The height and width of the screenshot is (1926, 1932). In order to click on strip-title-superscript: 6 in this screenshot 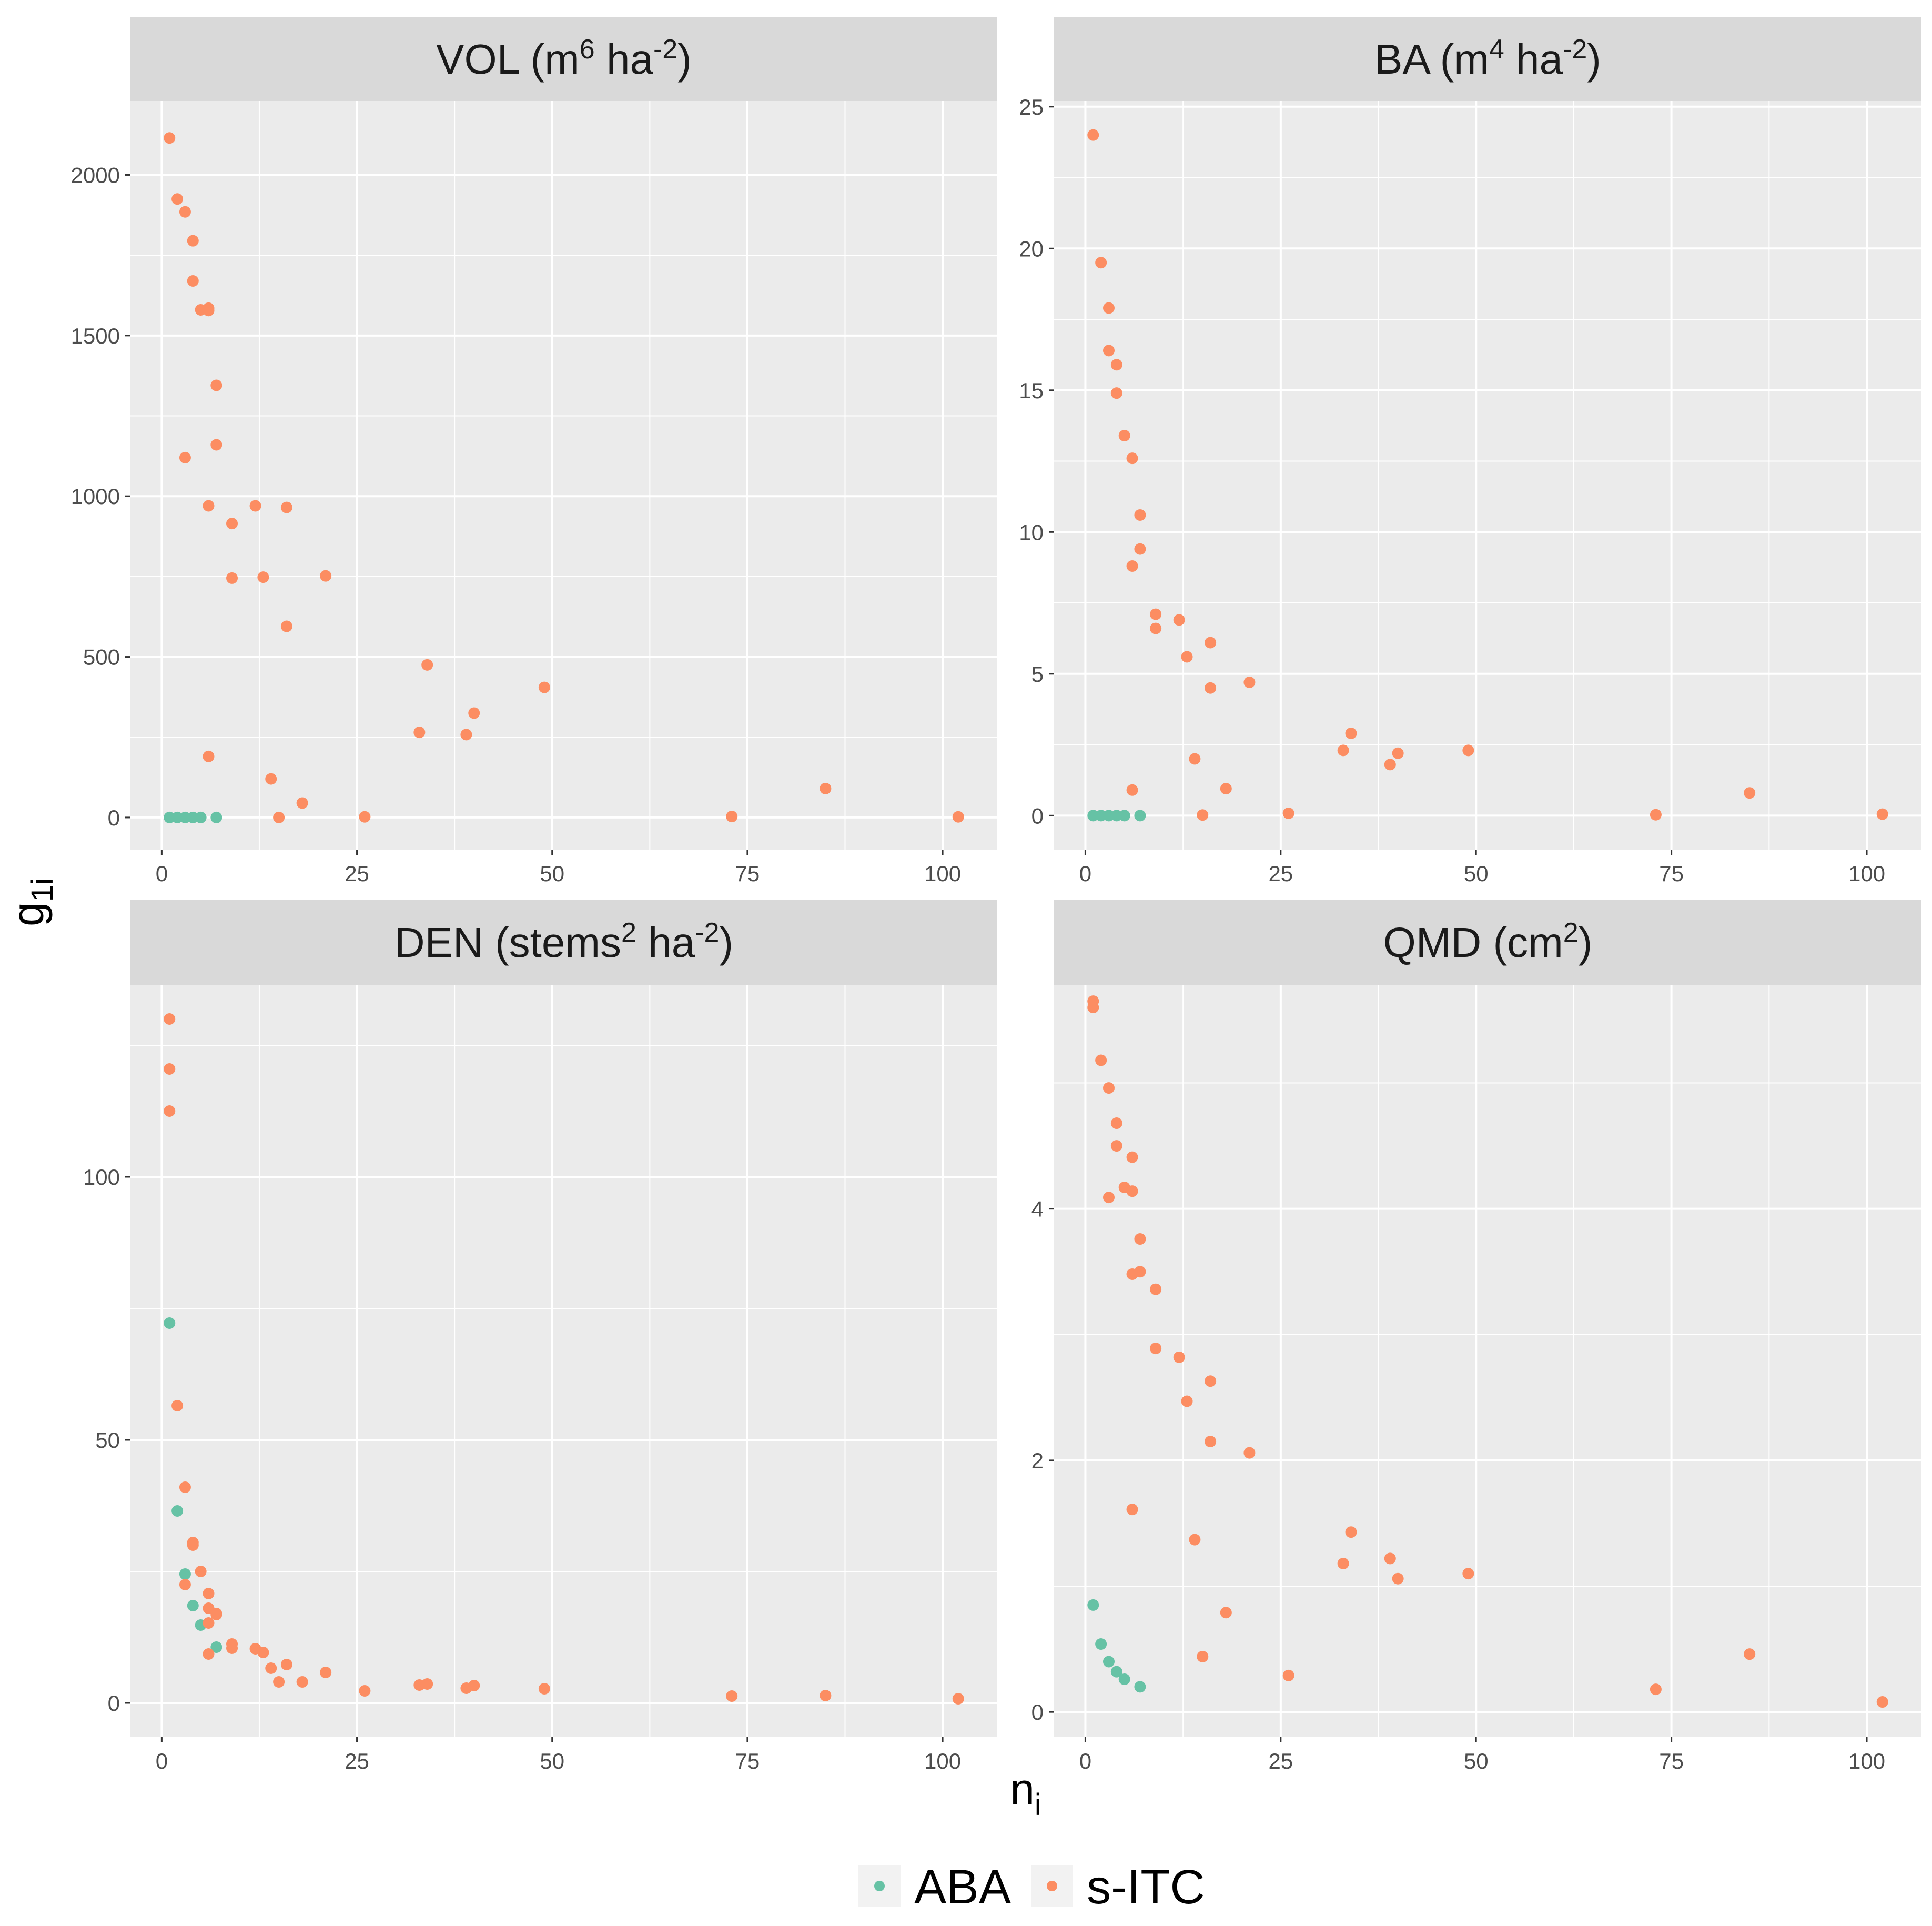, I will do `click(587, 50)`.